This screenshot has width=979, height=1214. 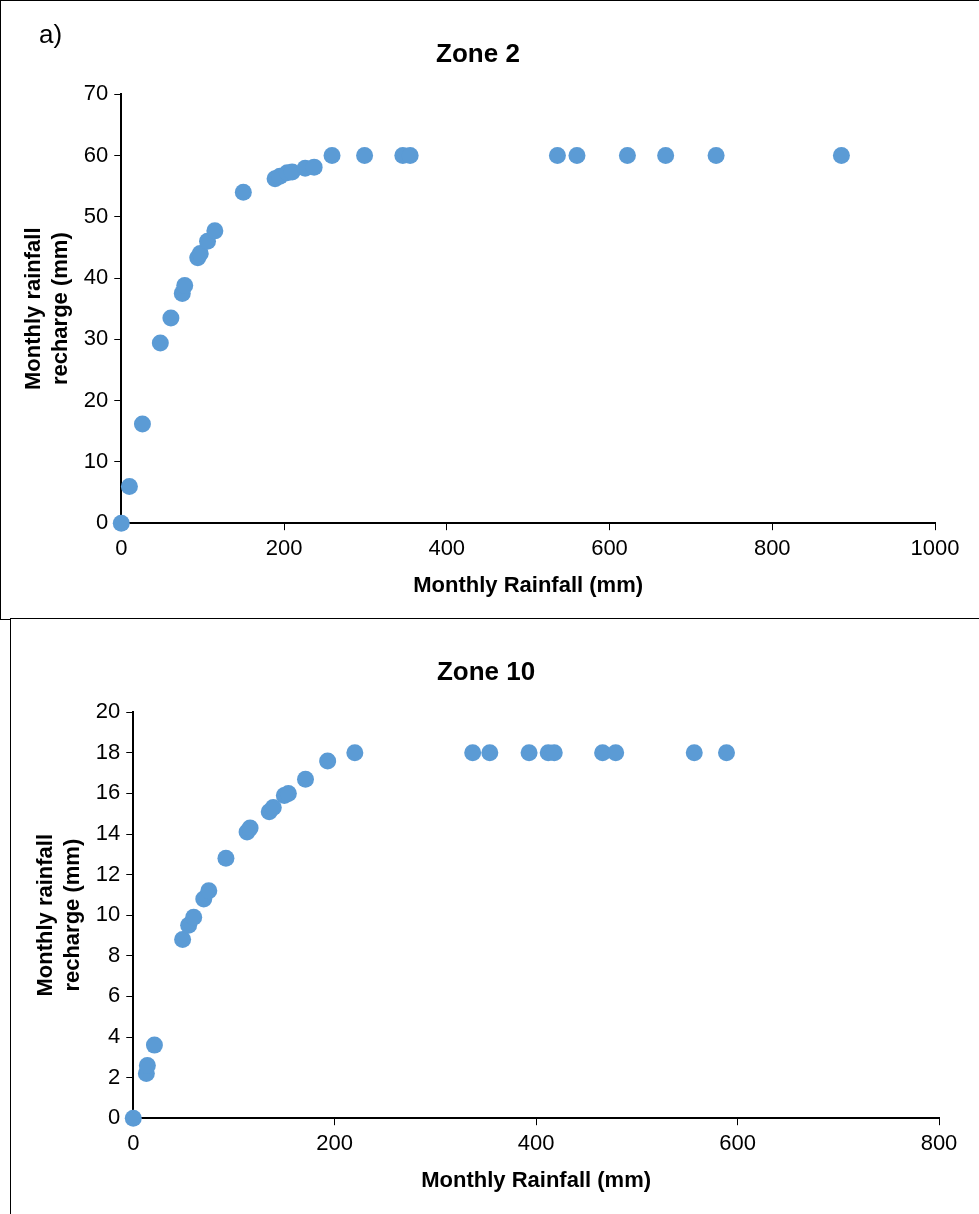 I want to click on y-tick-label: 18, so click(x=108, y=751).